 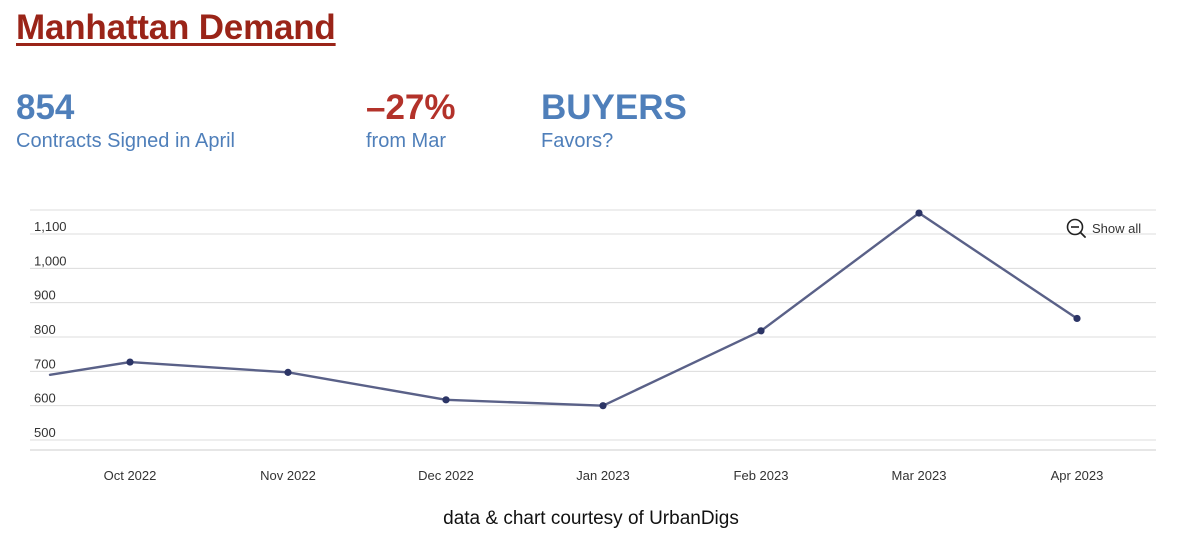 I want to click on show-all-button: Show all, so click(x=1103, y=228).